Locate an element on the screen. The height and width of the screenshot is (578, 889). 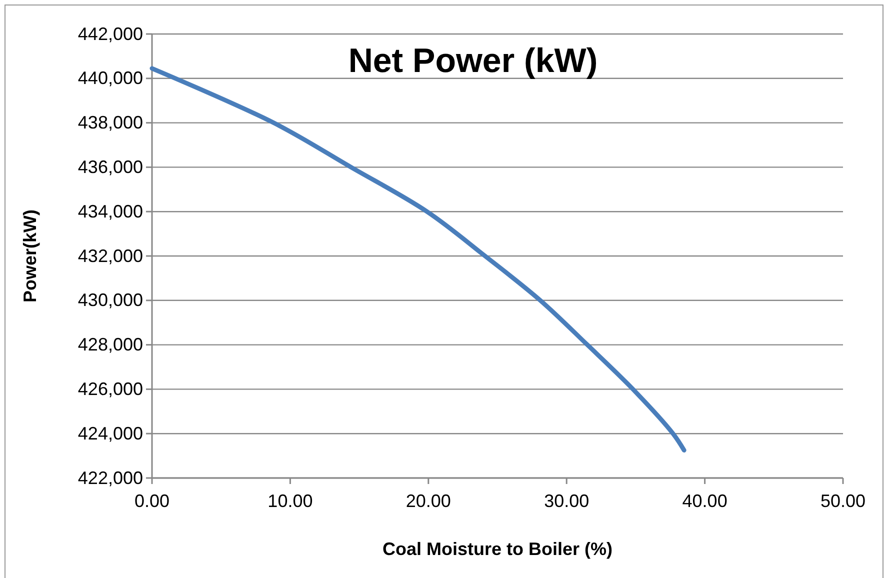
x-tick-label: 50.00 is located at coordinates (843, 500).